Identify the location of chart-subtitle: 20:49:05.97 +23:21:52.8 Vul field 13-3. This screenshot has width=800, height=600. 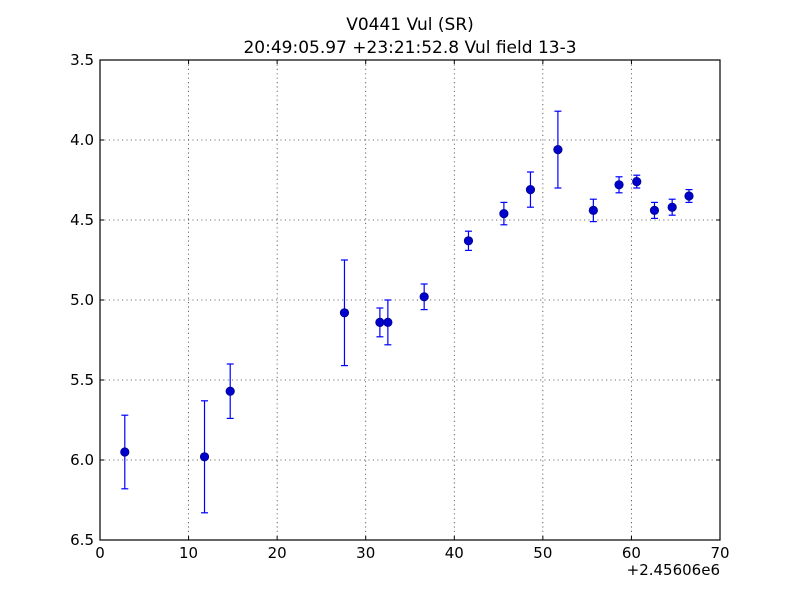
(409, 48).